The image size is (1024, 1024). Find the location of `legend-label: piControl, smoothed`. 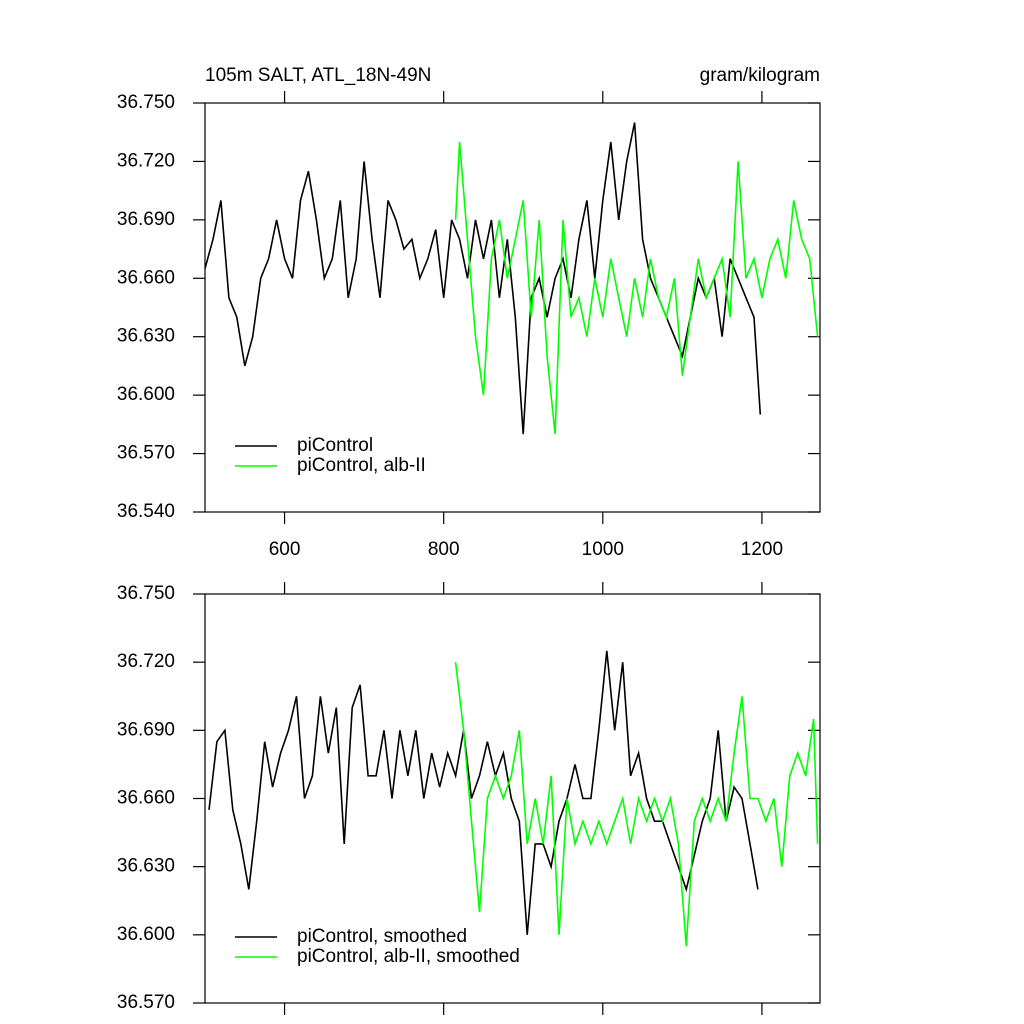

legend-label: piControl, smoothed is located at coordinates (382, 936).